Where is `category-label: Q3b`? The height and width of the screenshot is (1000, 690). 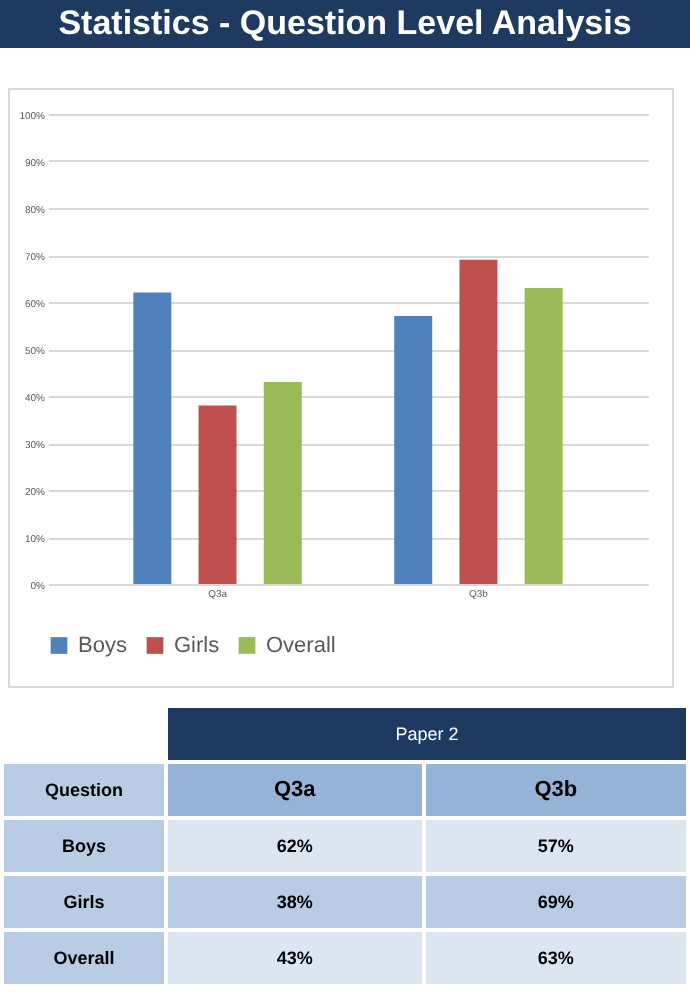
category-label: Q3b is located at coordinates (556, 790).